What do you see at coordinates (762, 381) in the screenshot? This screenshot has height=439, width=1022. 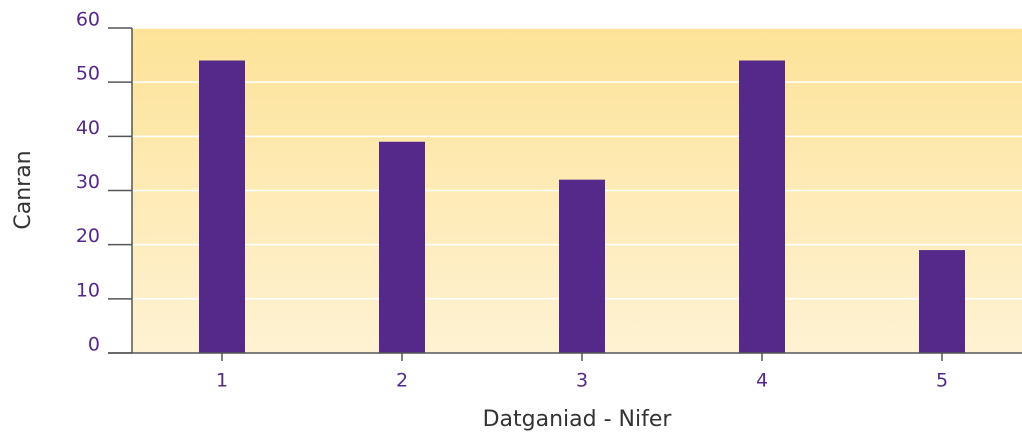 I see `x-tick-label: 4` at bounding box center [762, 381].